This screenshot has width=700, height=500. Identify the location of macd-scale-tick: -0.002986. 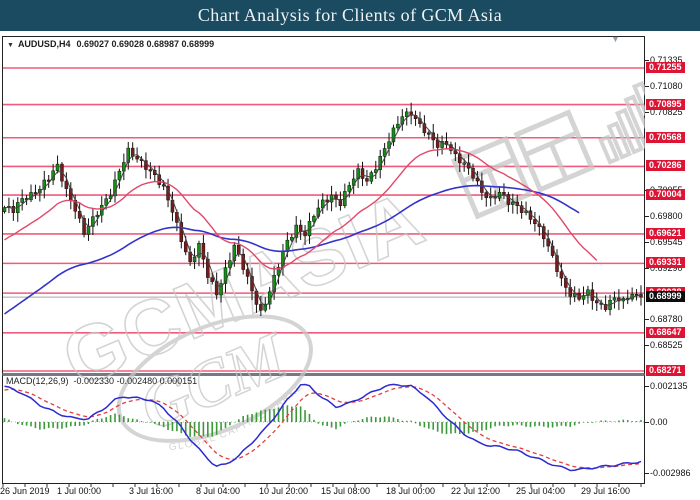
(668, 472).